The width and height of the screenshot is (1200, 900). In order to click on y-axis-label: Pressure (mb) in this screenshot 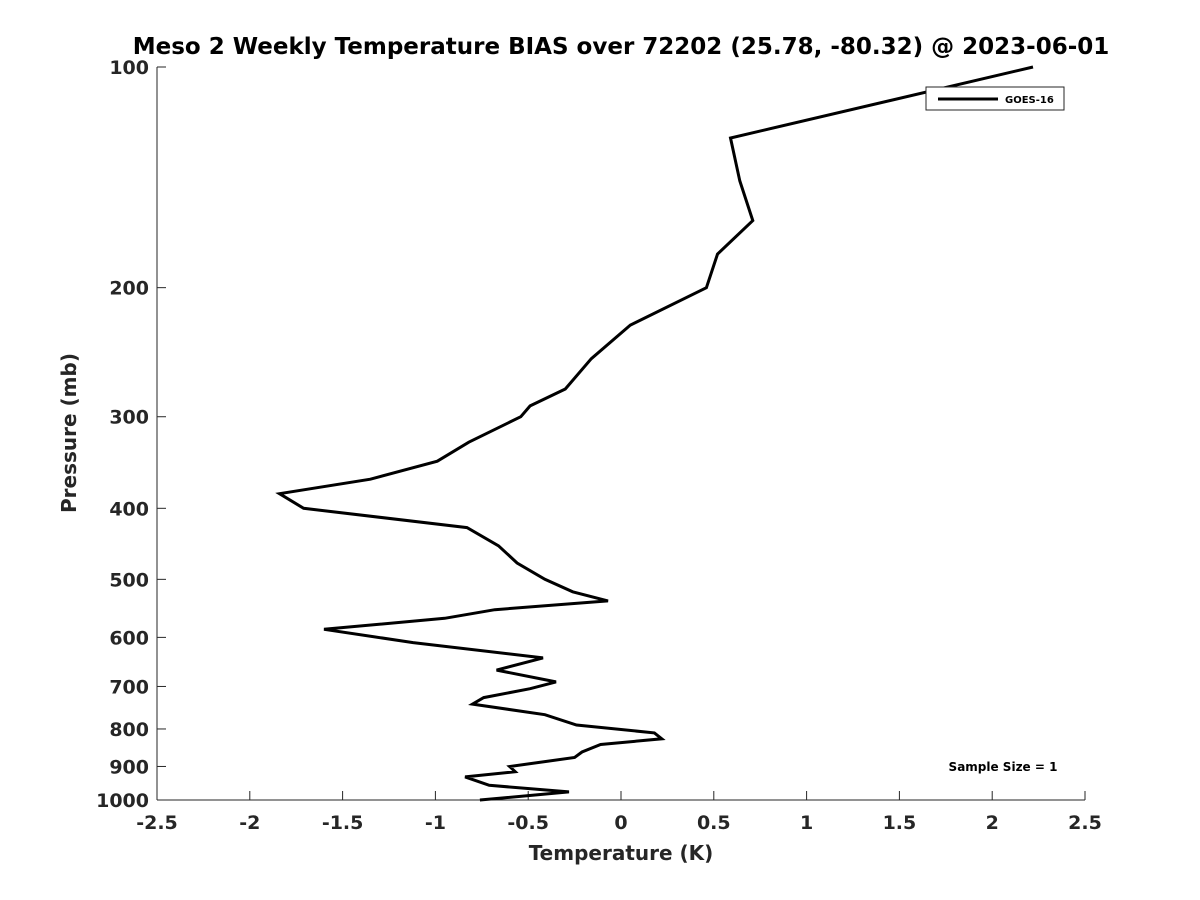, I will do `click(69, 433)`.